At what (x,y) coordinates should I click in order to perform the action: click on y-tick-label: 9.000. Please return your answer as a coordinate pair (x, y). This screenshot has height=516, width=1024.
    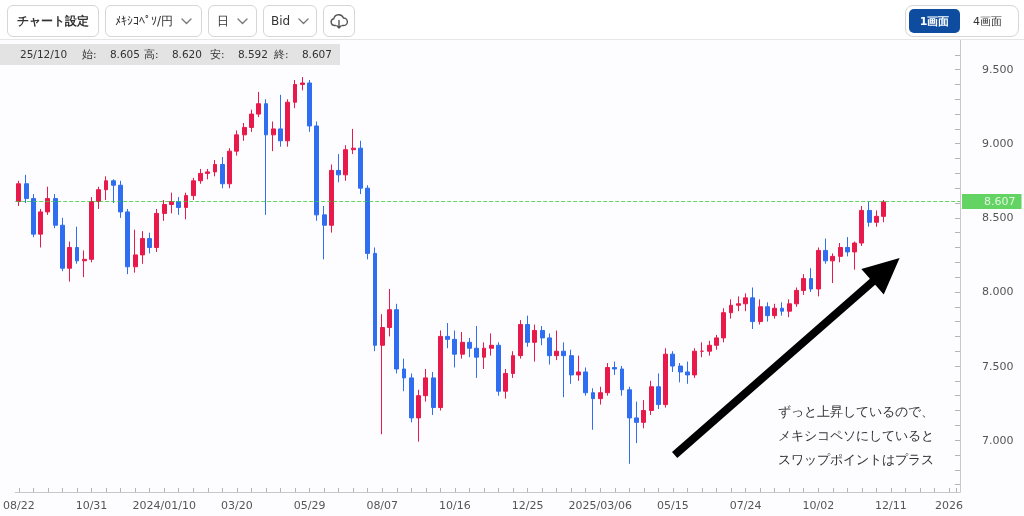
    Looking at the image, I should click on (998, 144).